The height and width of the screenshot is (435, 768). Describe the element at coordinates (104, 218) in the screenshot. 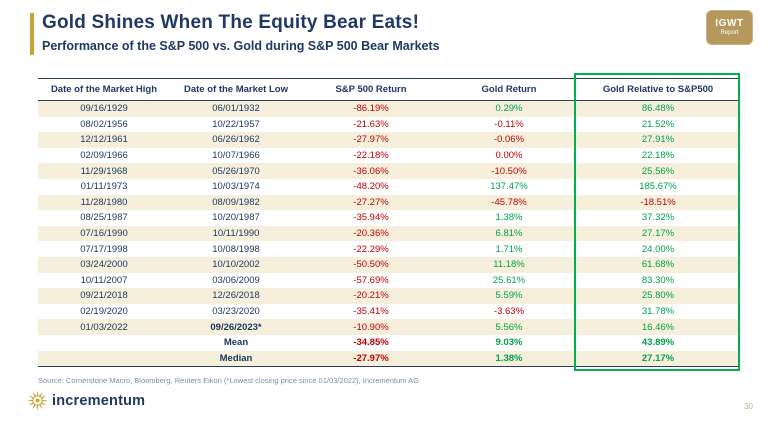

I see `date-cell: 08/25/1987` at that location.